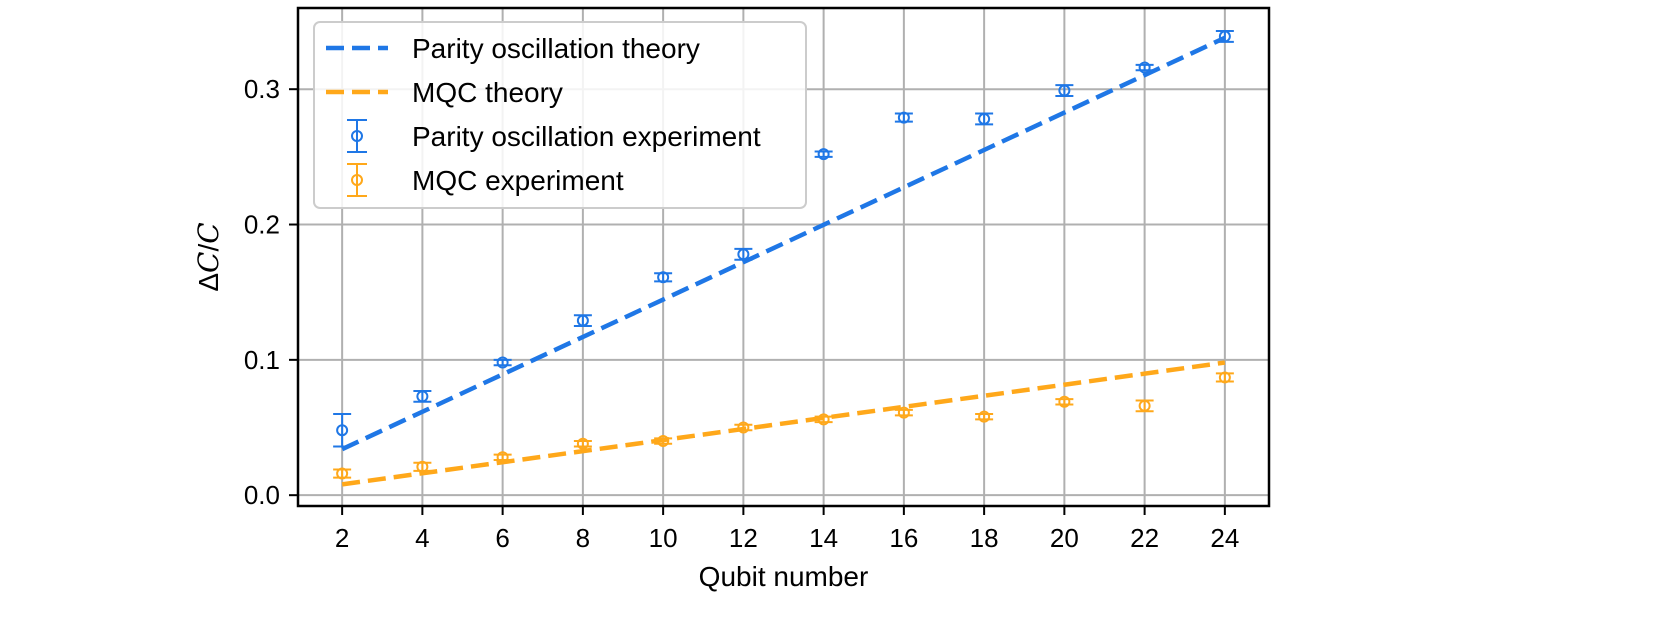 The height and width of the screenshot is (626, 1661). Describe the element at coordinates (583, 538) in the screenshot. I see `x-tick-label: 8` at that location.